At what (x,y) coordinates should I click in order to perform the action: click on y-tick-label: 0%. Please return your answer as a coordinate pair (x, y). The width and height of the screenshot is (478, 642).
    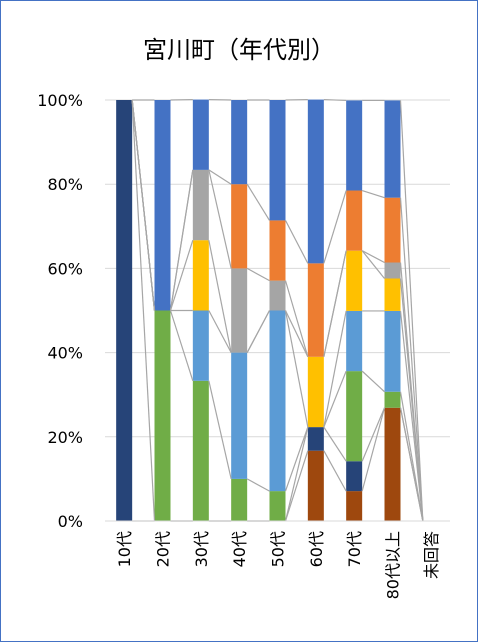
    Looking at the image, I should click on (70, 521).